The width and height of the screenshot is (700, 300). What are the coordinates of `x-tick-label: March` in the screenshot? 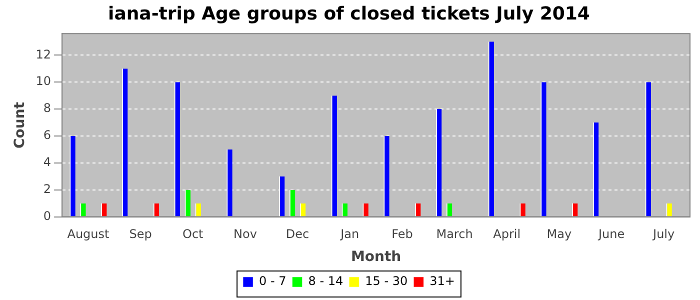 It's located at (454, 234).